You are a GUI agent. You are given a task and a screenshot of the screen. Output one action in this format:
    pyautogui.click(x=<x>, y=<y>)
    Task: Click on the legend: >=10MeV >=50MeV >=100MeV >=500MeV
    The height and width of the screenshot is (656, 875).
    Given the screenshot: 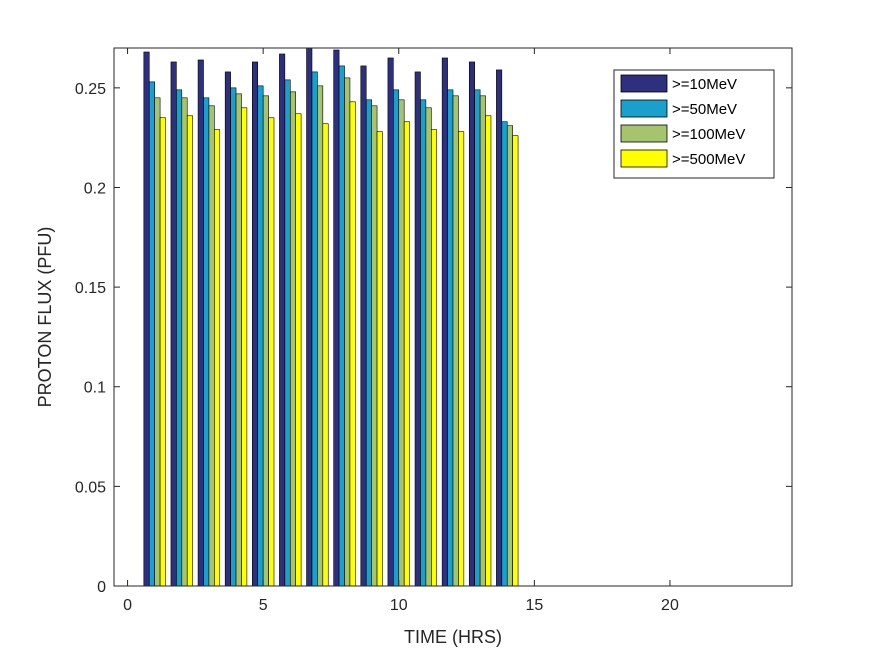 What is the action you would take?
    pyautogui.click(x=694, y=124)
    